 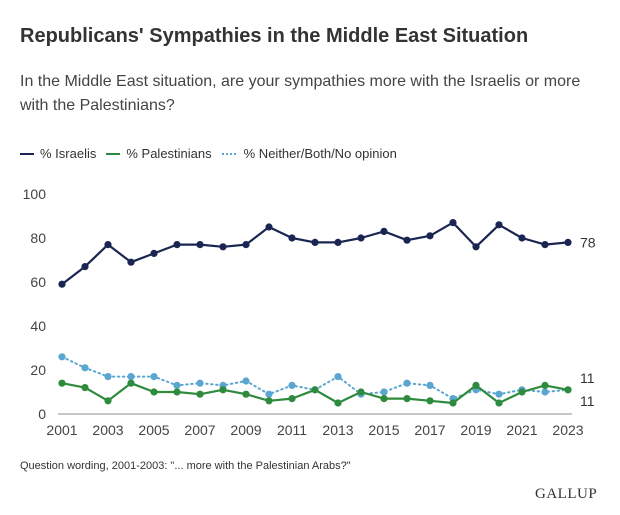 I want to click on x-tick-label: 2023, so click(x=567, y=430).